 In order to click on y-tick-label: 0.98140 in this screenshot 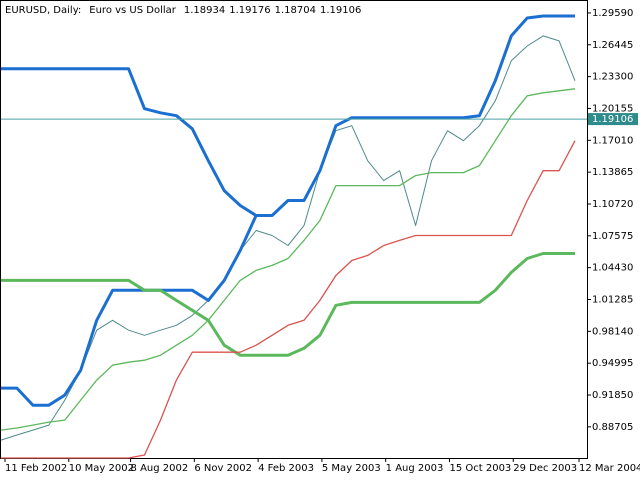, I will do `click(612, 331)`.